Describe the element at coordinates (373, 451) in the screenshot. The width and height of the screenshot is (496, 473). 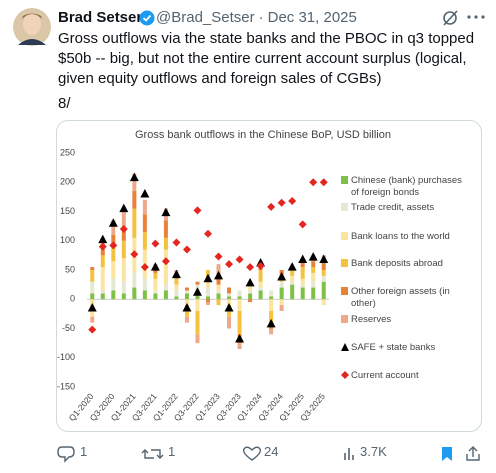
I see `view-count: 3.7K` at that location.